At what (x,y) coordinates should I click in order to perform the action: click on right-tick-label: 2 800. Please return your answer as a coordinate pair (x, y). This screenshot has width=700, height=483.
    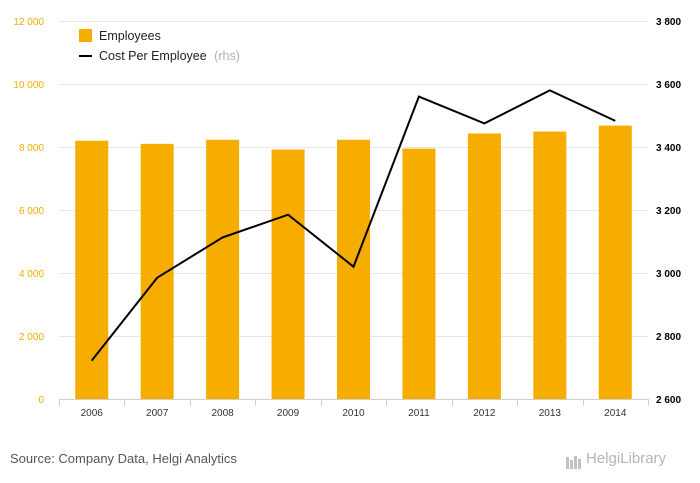
    Looking at the image, I should click on (668, 337).